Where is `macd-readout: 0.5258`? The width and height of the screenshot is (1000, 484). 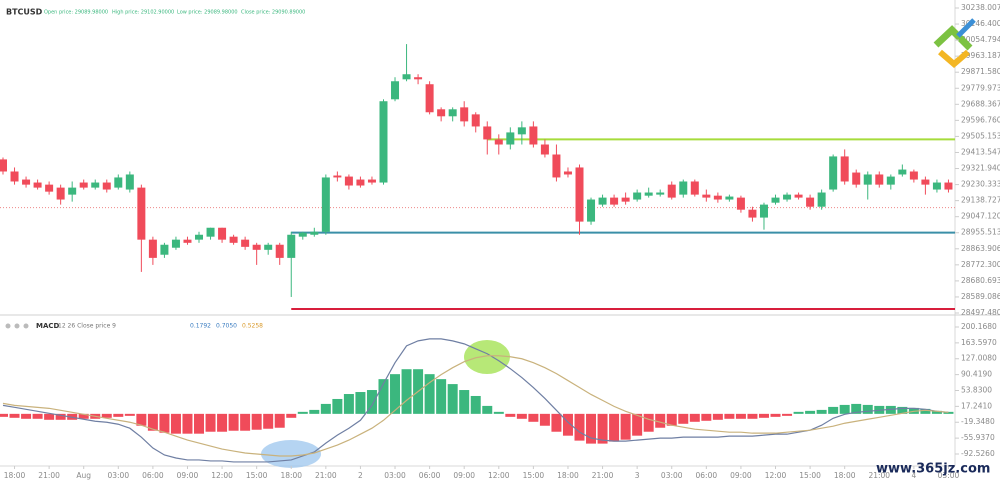
macd-readout: 0.5258 is located at coordinates (252, 326).